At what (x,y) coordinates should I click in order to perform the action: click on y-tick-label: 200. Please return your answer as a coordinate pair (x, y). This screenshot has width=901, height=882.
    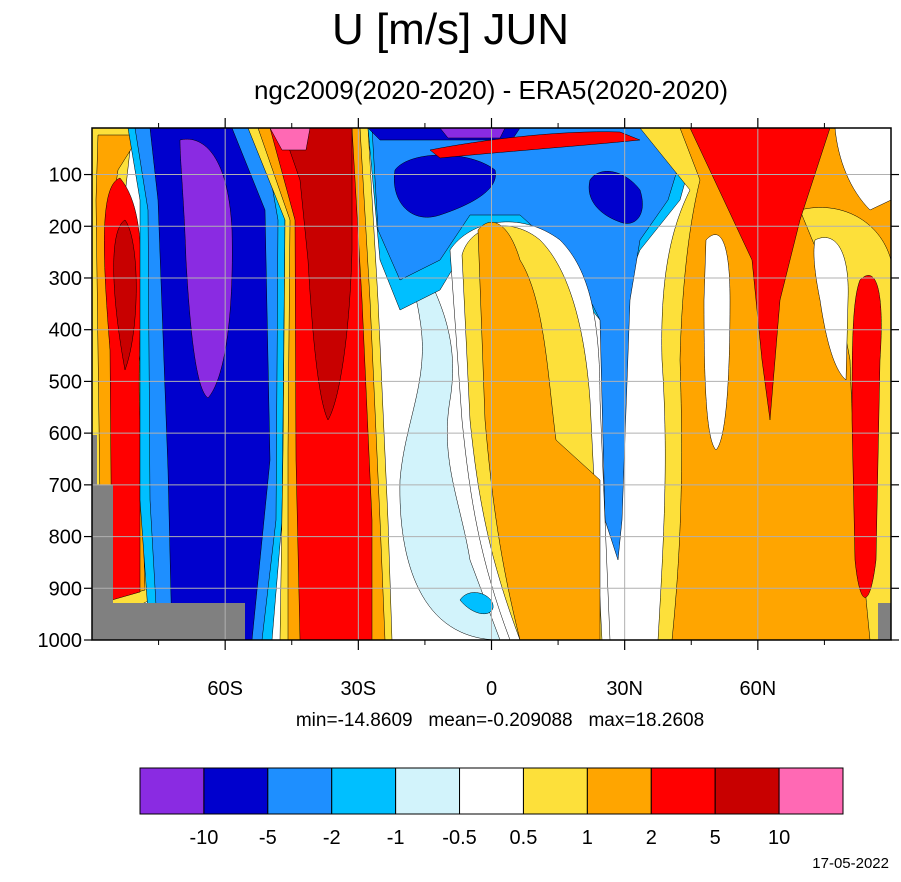
    Looking at the image, I should click on (65, 227).